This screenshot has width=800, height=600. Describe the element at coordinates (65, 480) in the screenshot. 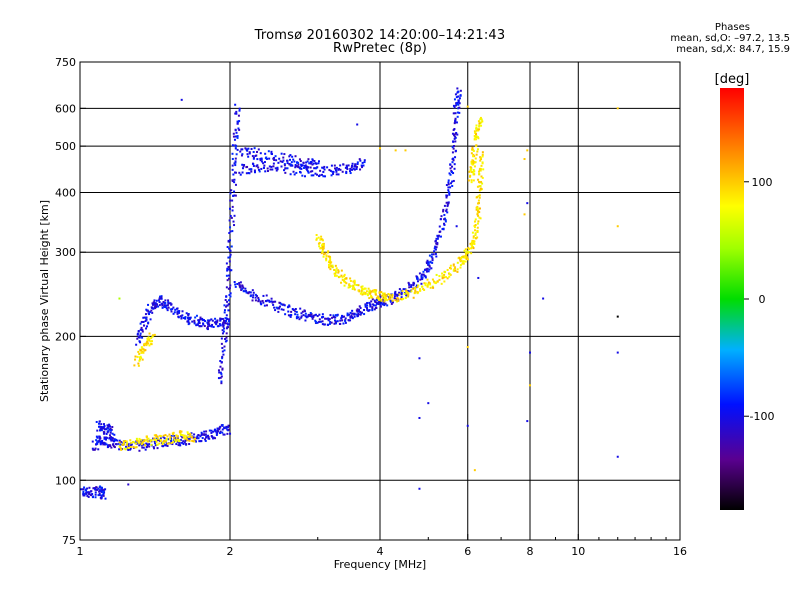

I see `y-tick-label: 100` at that location.